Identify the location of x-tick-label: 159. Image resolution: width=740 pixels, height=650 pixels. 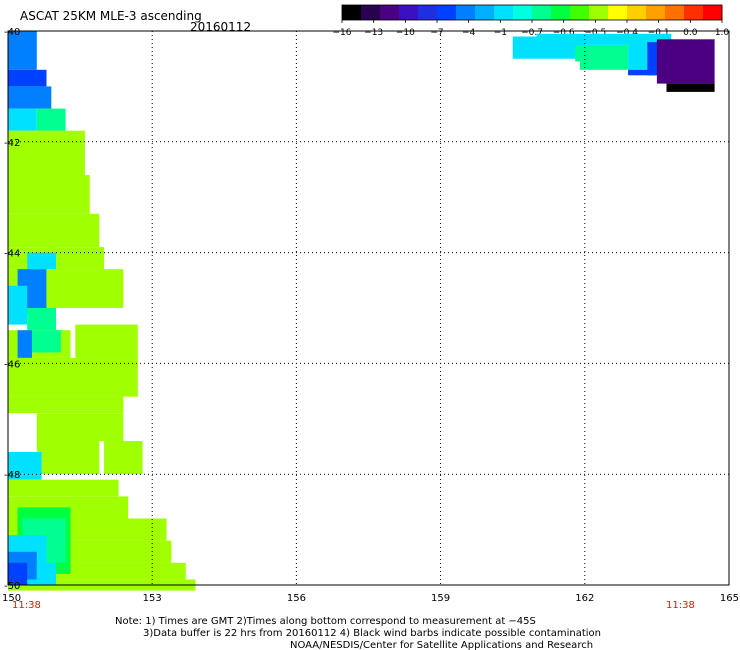
(440, 598).